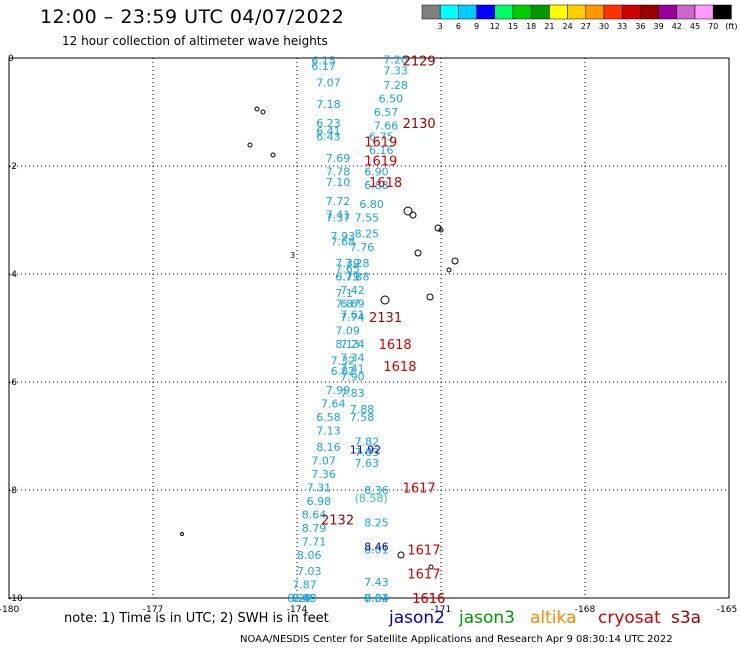 This screenshot has height=650, width=740. Describe the element at coordinates (309, 571) in the screenshot. I see `swh-label: 7.03` at that location.